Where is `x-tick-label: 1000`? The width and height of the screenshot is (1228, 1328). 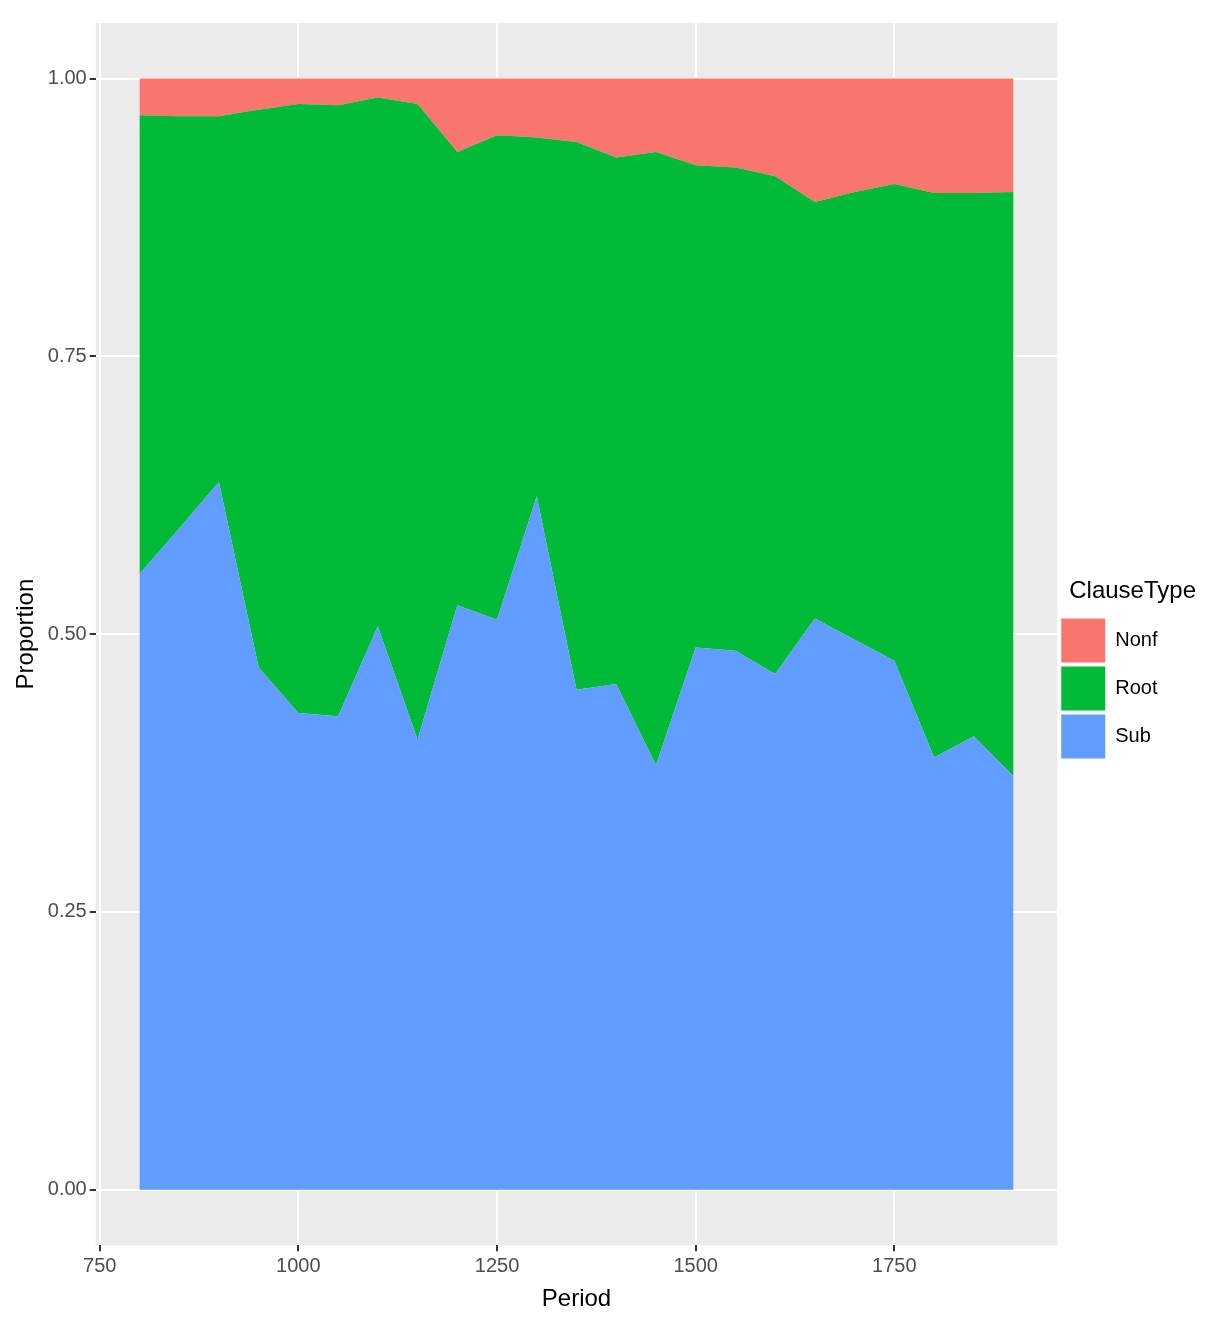 x-tick-label: 1000 is located at coordinates (298, 1264).